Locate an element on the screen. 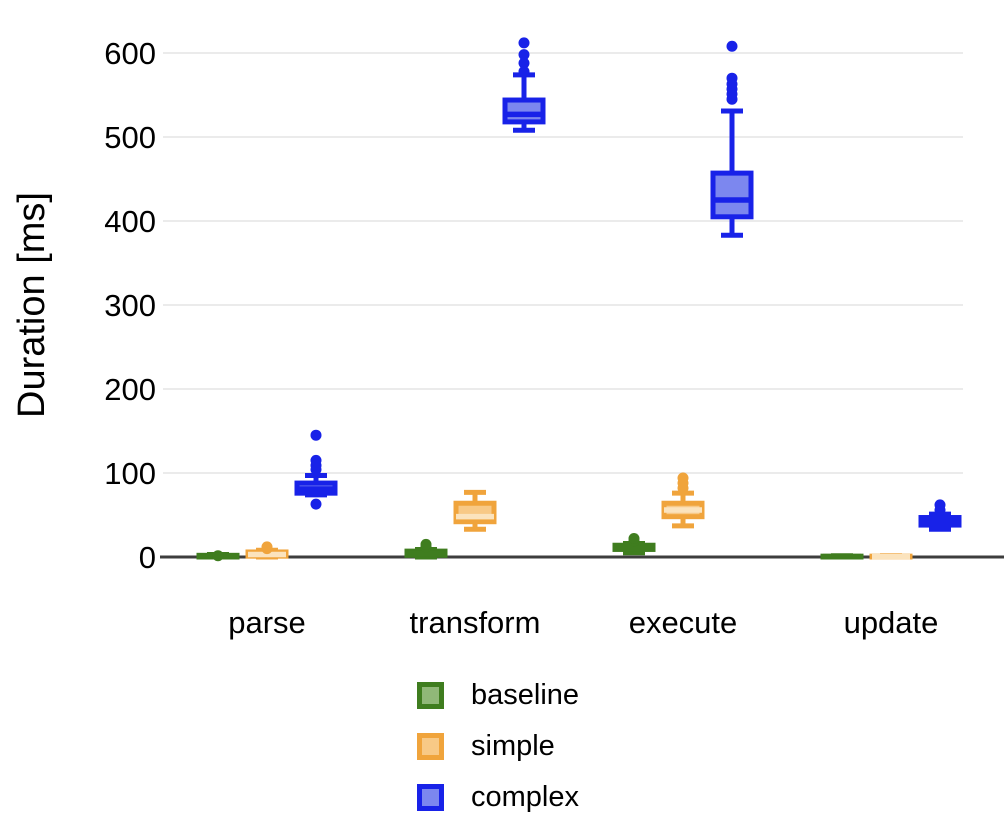 The height and width of the screenshot is (836, 1005). legend-item-simple: simple is located at coordinates (498, 746).